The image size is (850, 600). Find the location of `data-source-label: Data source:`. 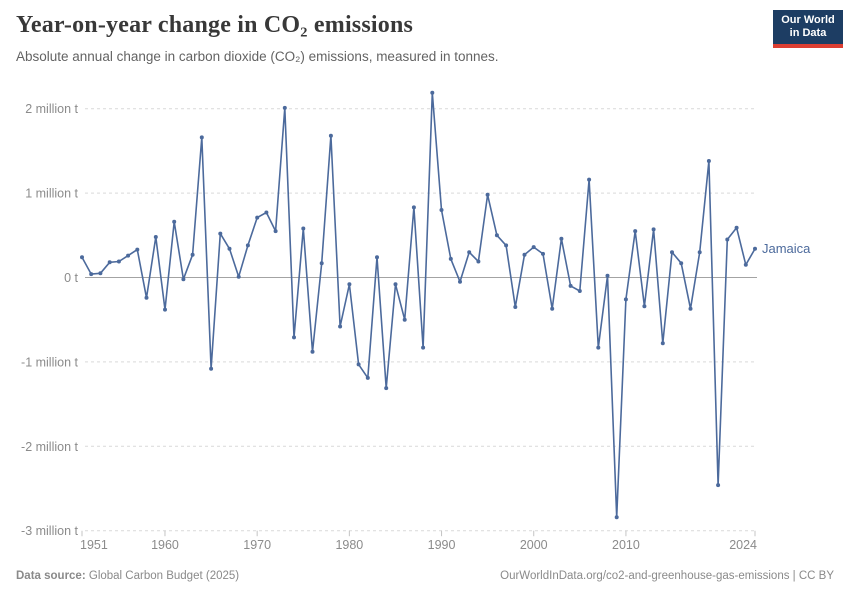

data-source-label: Data source: is located at coordinates (51, 576).